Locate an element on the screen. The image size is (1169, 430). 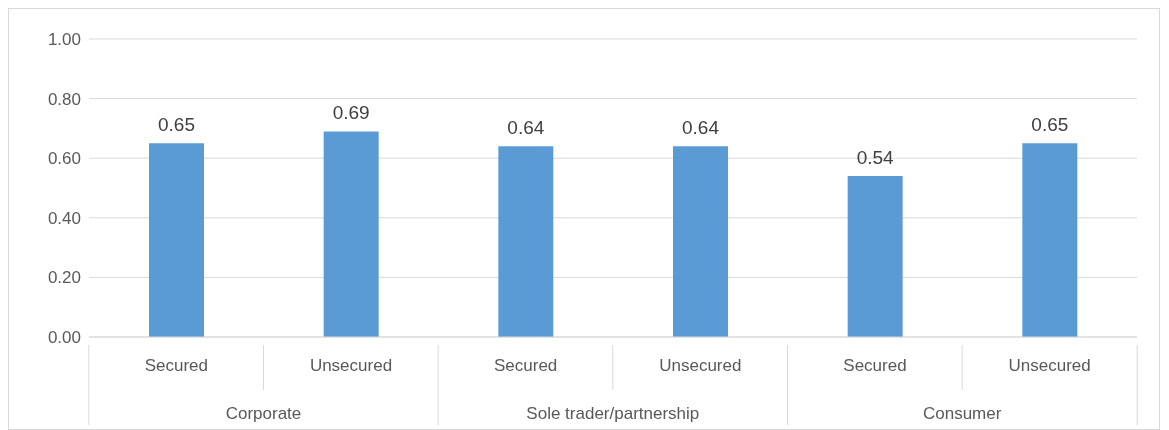
y-tick-label: 0.40 is located at coordinates (64, 218).